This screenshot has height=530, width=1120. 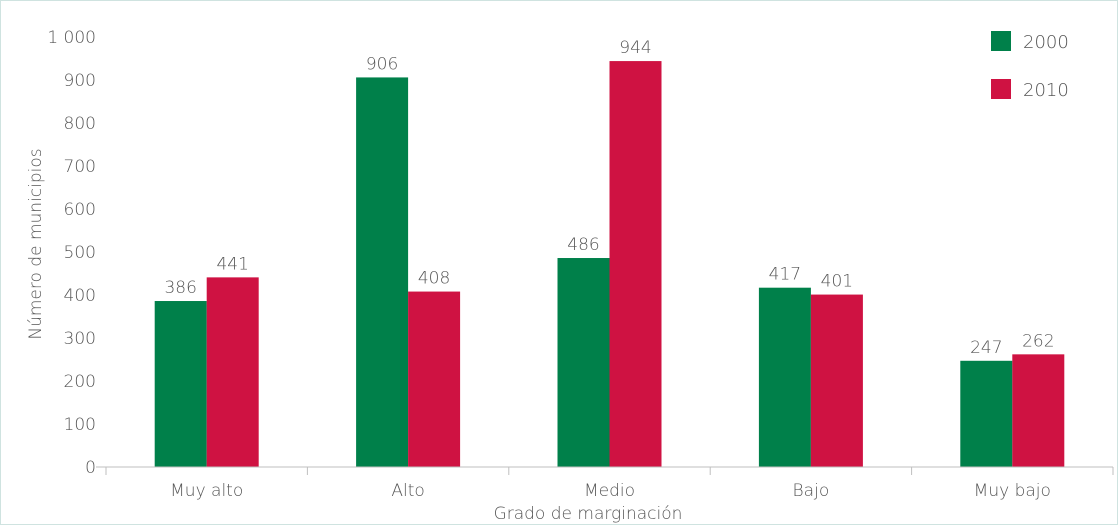 What do you see at coordinates (1046, 90) in the screenshot?
I see `legend-label-2010: 2010` at bounding box center [1046, 90].